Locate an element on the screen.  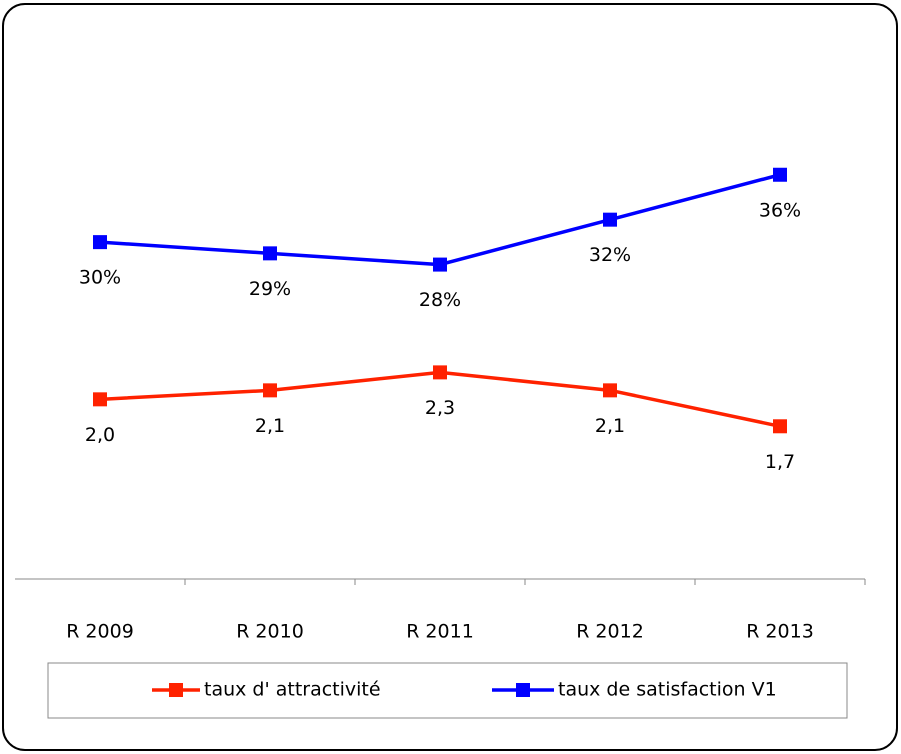
x-tick-label: R 2009 is located at coordinates (100, 632).